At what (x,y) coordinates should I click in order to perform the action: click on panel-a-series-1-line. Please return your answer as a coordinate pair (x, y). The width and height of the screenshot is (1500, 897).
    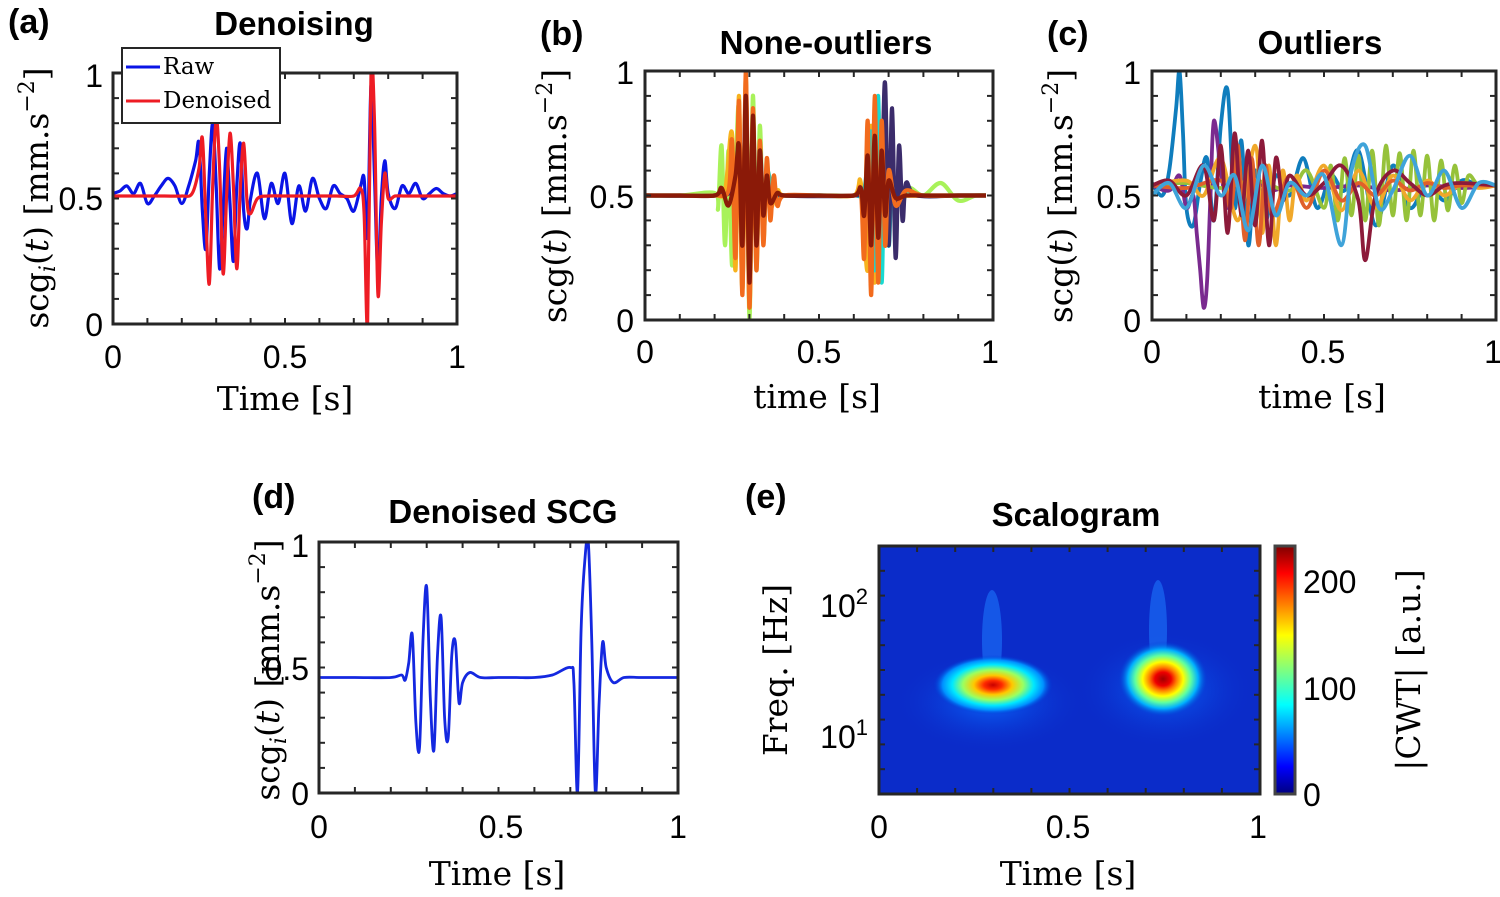
    Looking at the image, I should click on (285, 198).